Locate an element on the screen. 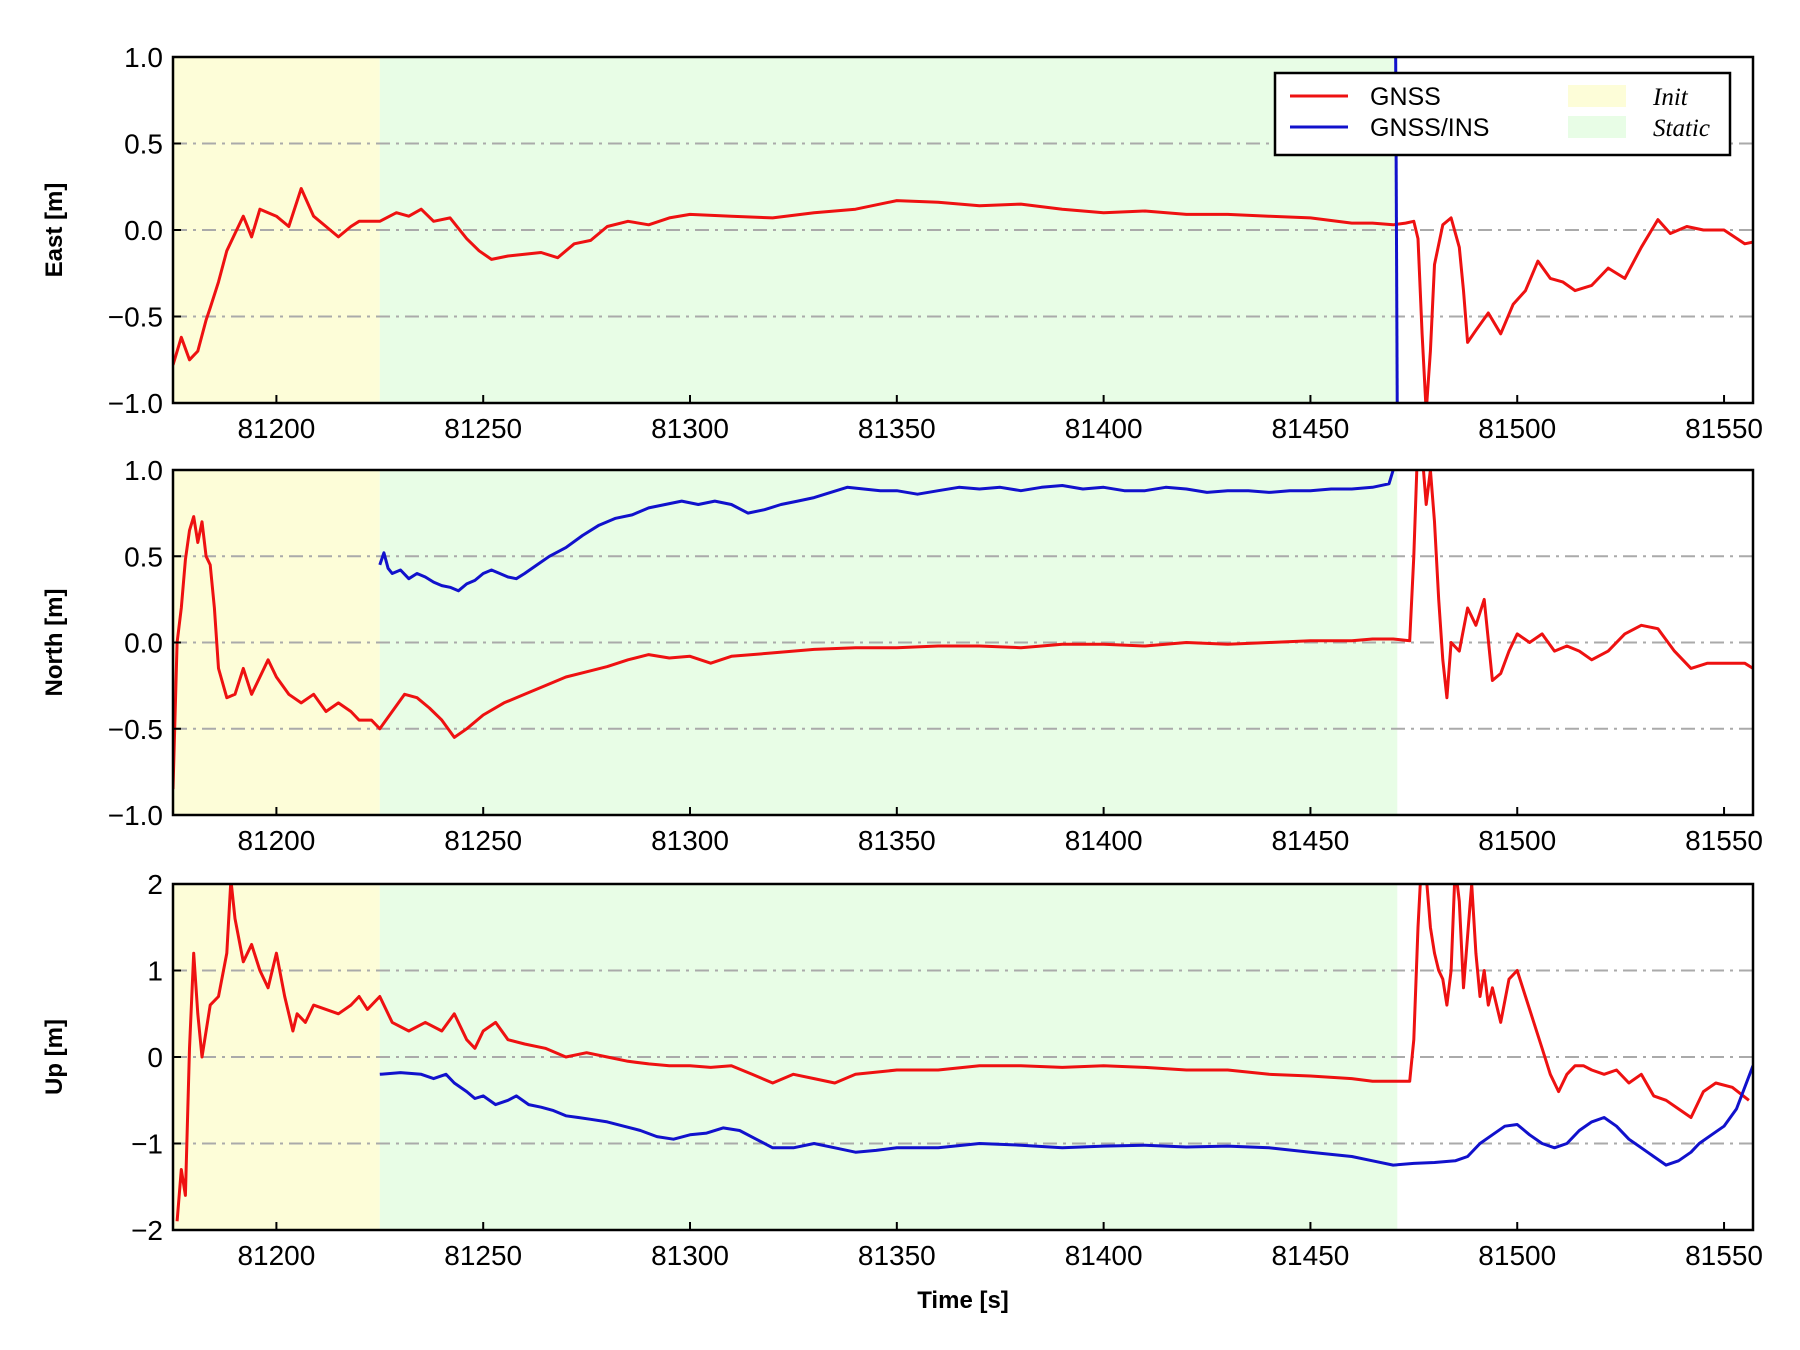 Image resolution: width=1800 pixels, height=1350 pixels. legend: GNSS GNSS/INS Init Static is located at coordinates (1502, 114).